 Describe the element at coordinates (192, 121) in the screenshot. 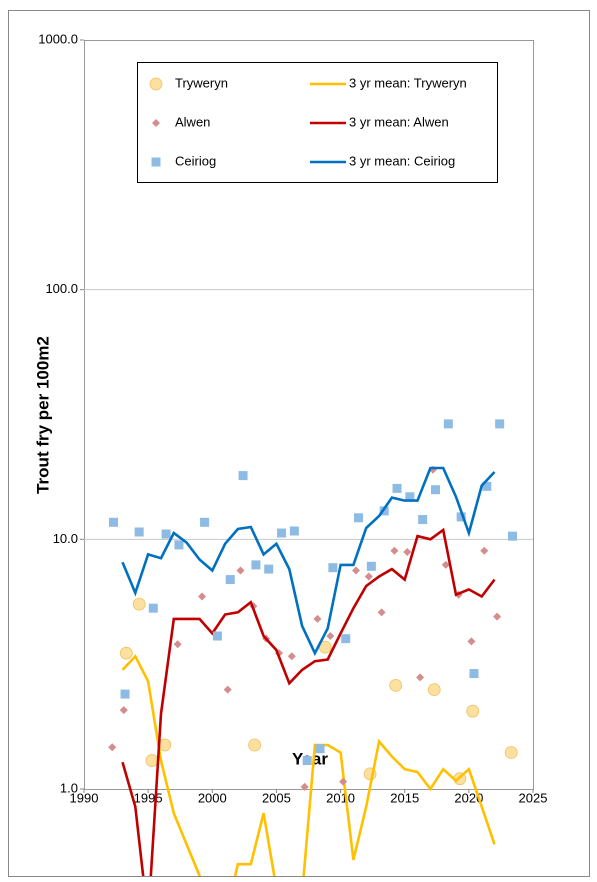

I see `legend-label: Alwen` at that location.